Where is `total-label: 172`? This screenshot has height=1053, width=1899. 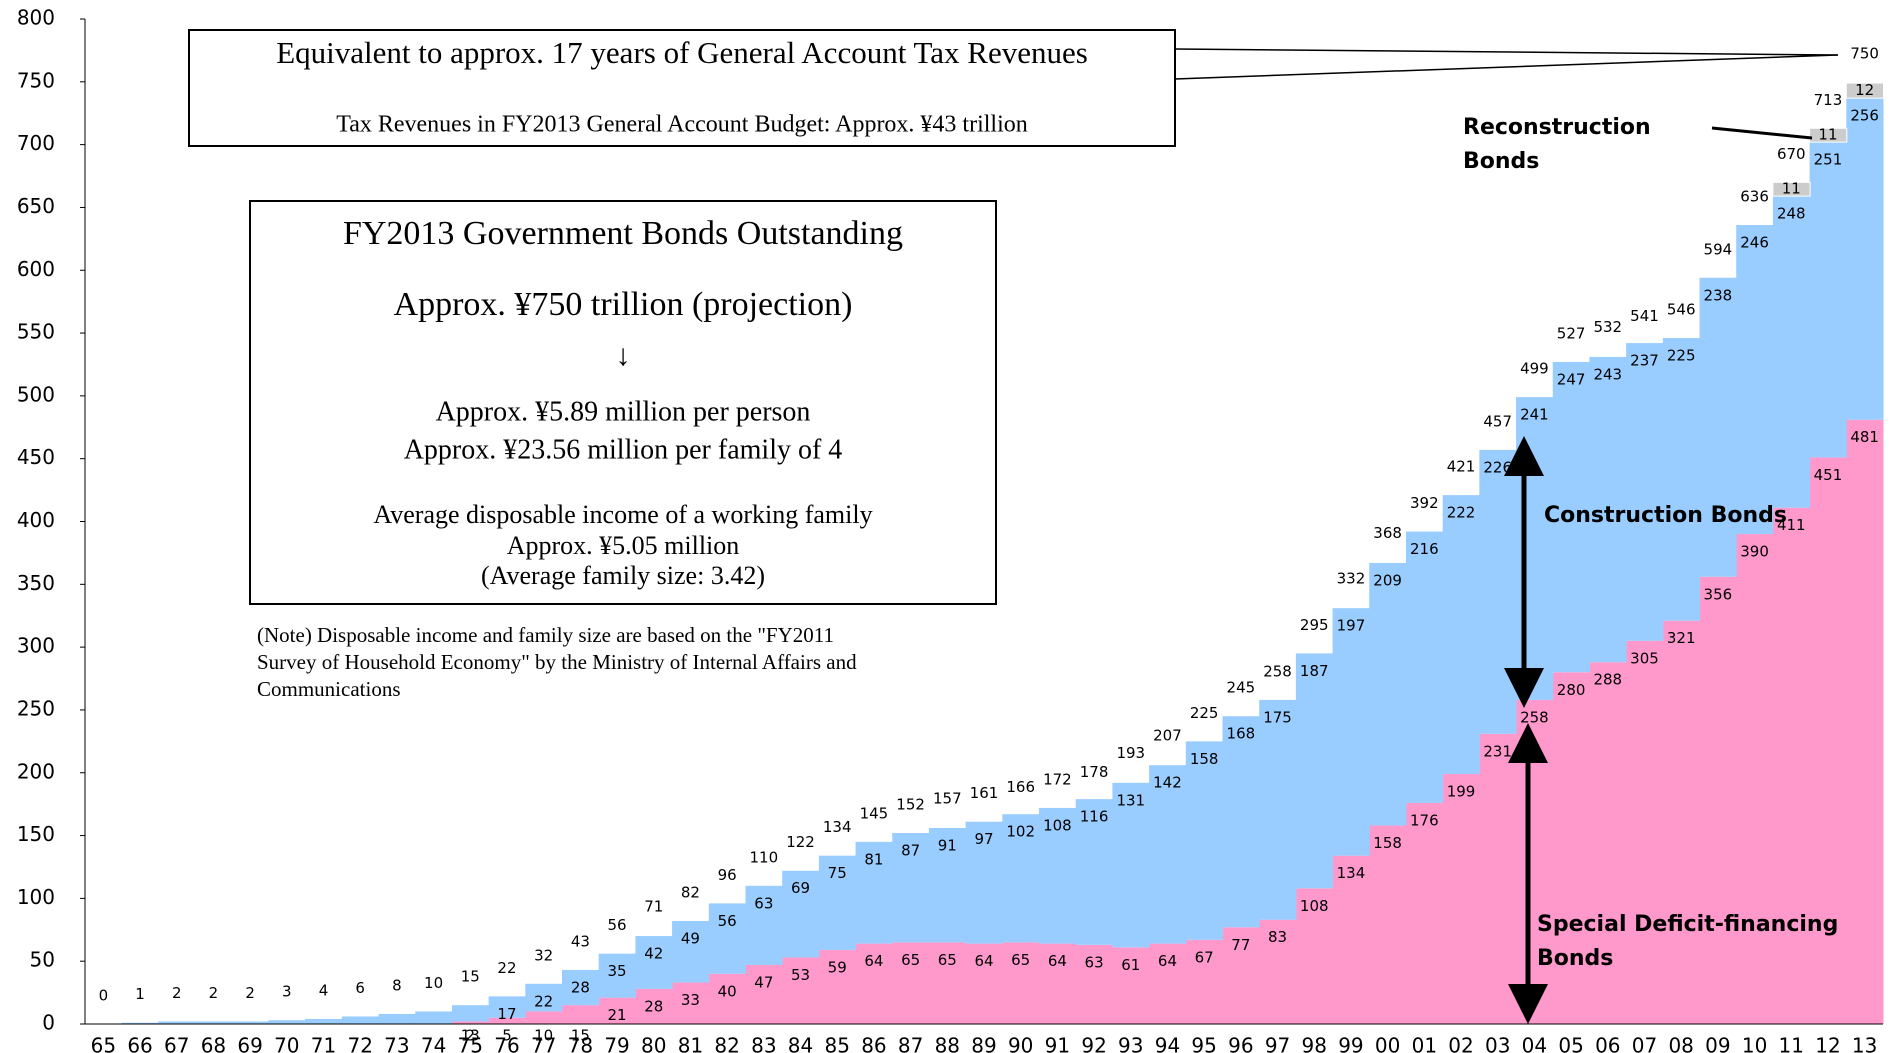 total-label: 172 is located at coordinates (1057, 779).